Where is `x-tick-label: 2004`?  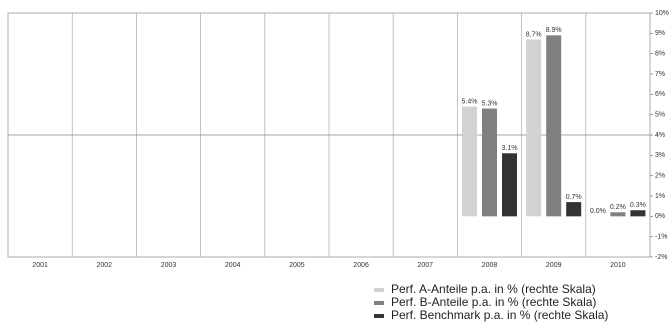 x-tick-label: 2004 is located at coordinates (233, 265).